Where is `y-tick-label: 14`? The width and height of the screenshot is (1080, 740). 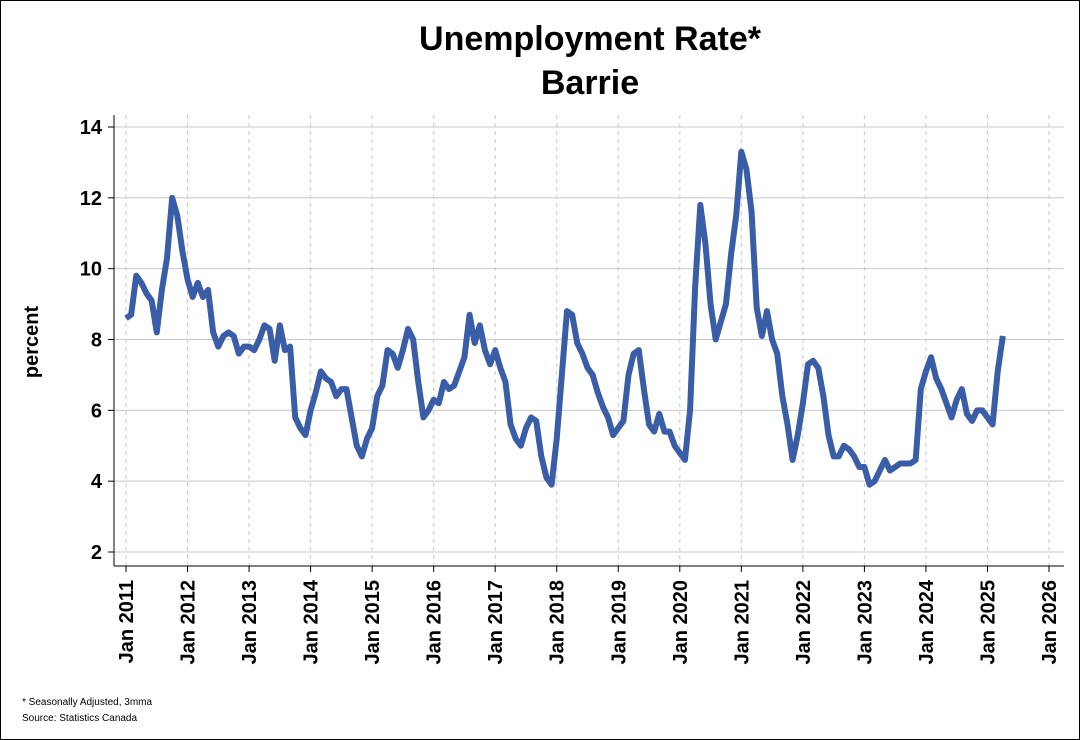 y-tick-label: 14 is located at coordinates (91, 128).